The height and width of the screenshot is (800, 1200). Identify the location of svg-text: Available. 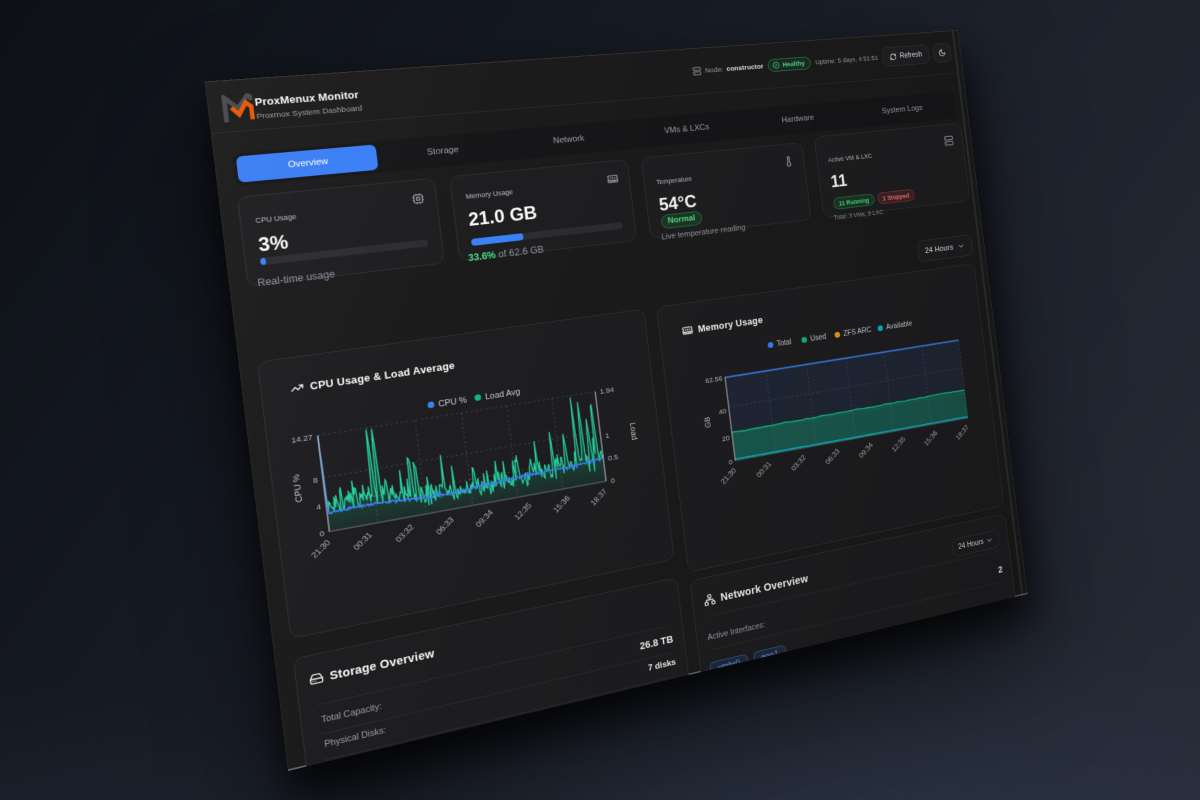
(899, 326).